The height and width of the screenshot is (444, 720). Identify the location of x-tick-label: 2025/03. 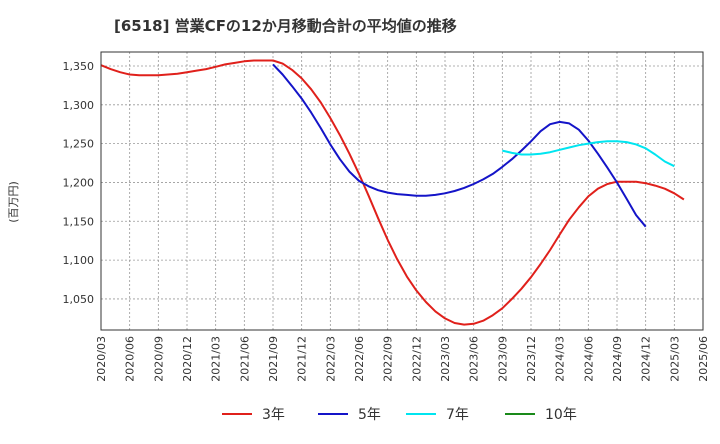
(674, 359).